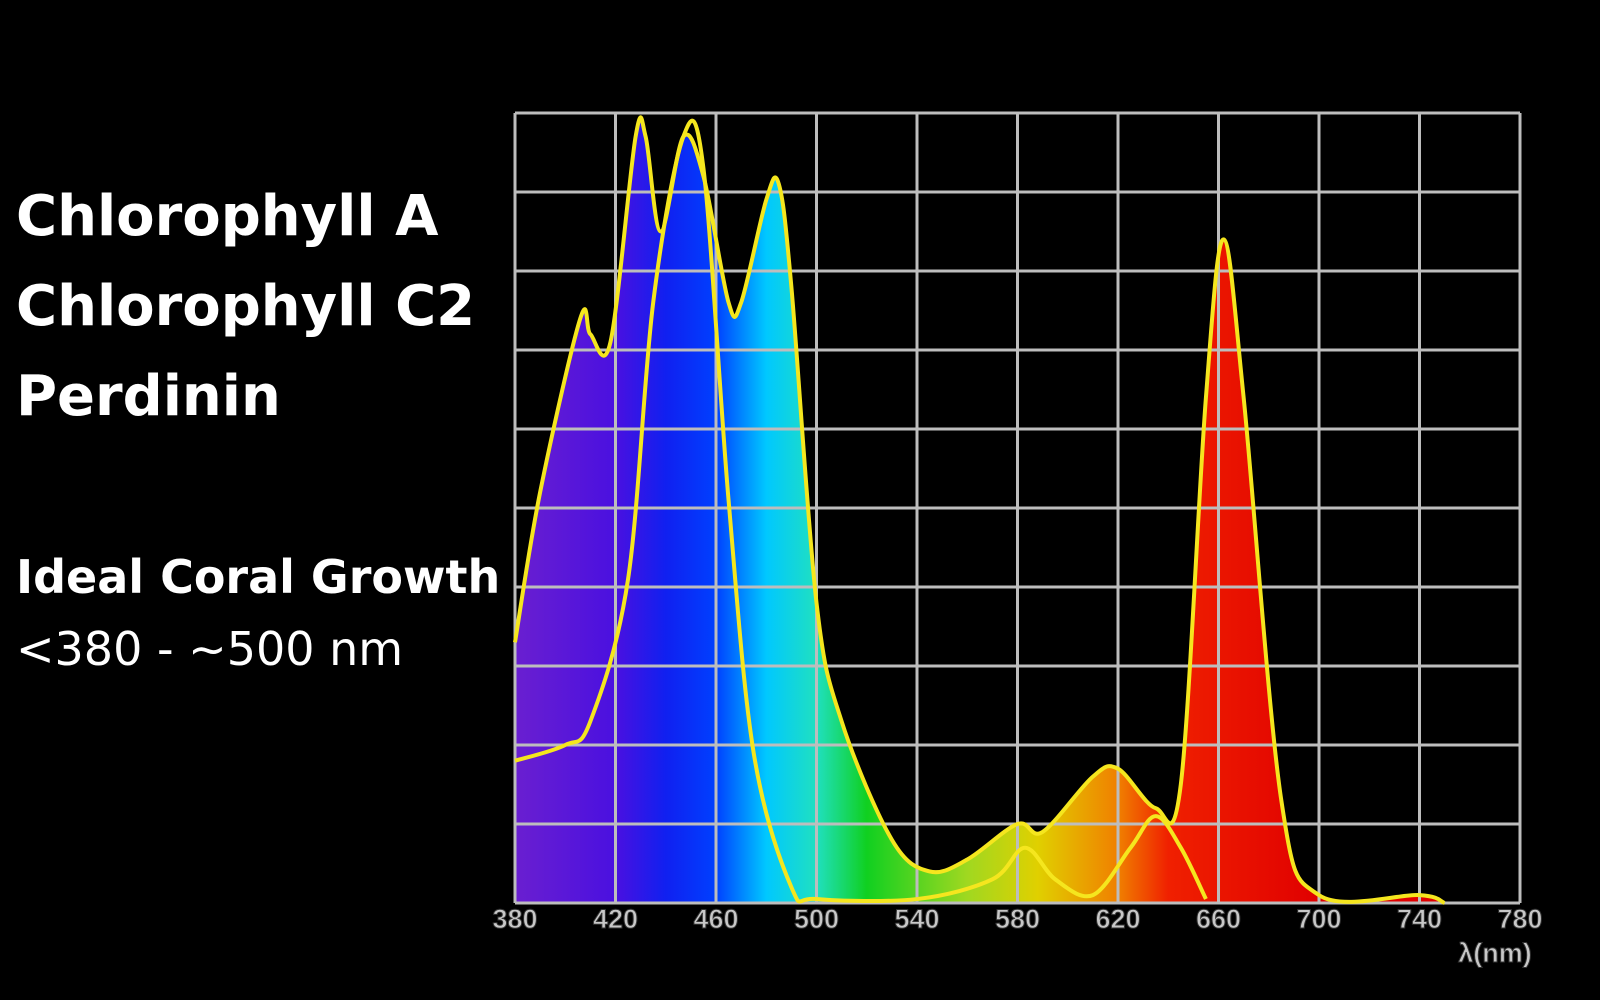 The height and width of the screenshot is (1000, 1600). Describe the element at coordinates (1318, 919) in the screenshot. I see `x-tick-label: 700` at that location.